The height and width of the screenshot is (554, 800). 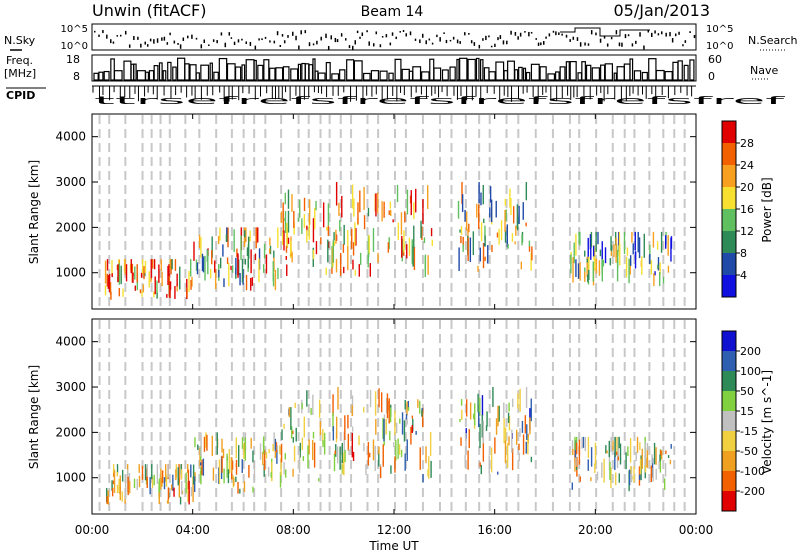 What do you see at coordinates (752, 471) in the screenshot?
I see `colorbar-tick-label: -100` at bounding box center [752, 471].